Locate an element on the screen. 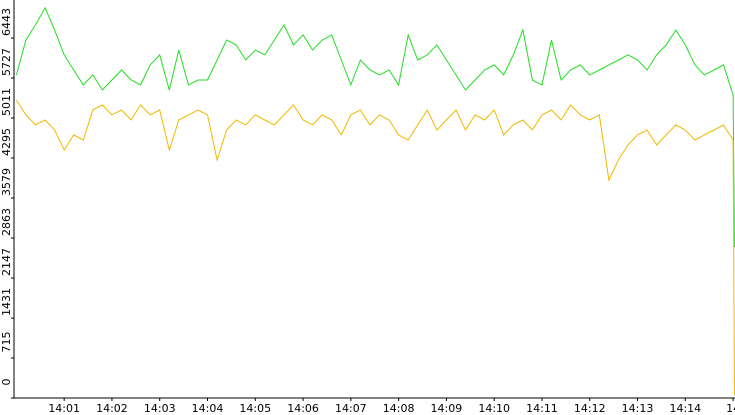 The width and height of the screenshot is (735, 415). x-tick-label: 14:08 is located at coordinates (399, 408).